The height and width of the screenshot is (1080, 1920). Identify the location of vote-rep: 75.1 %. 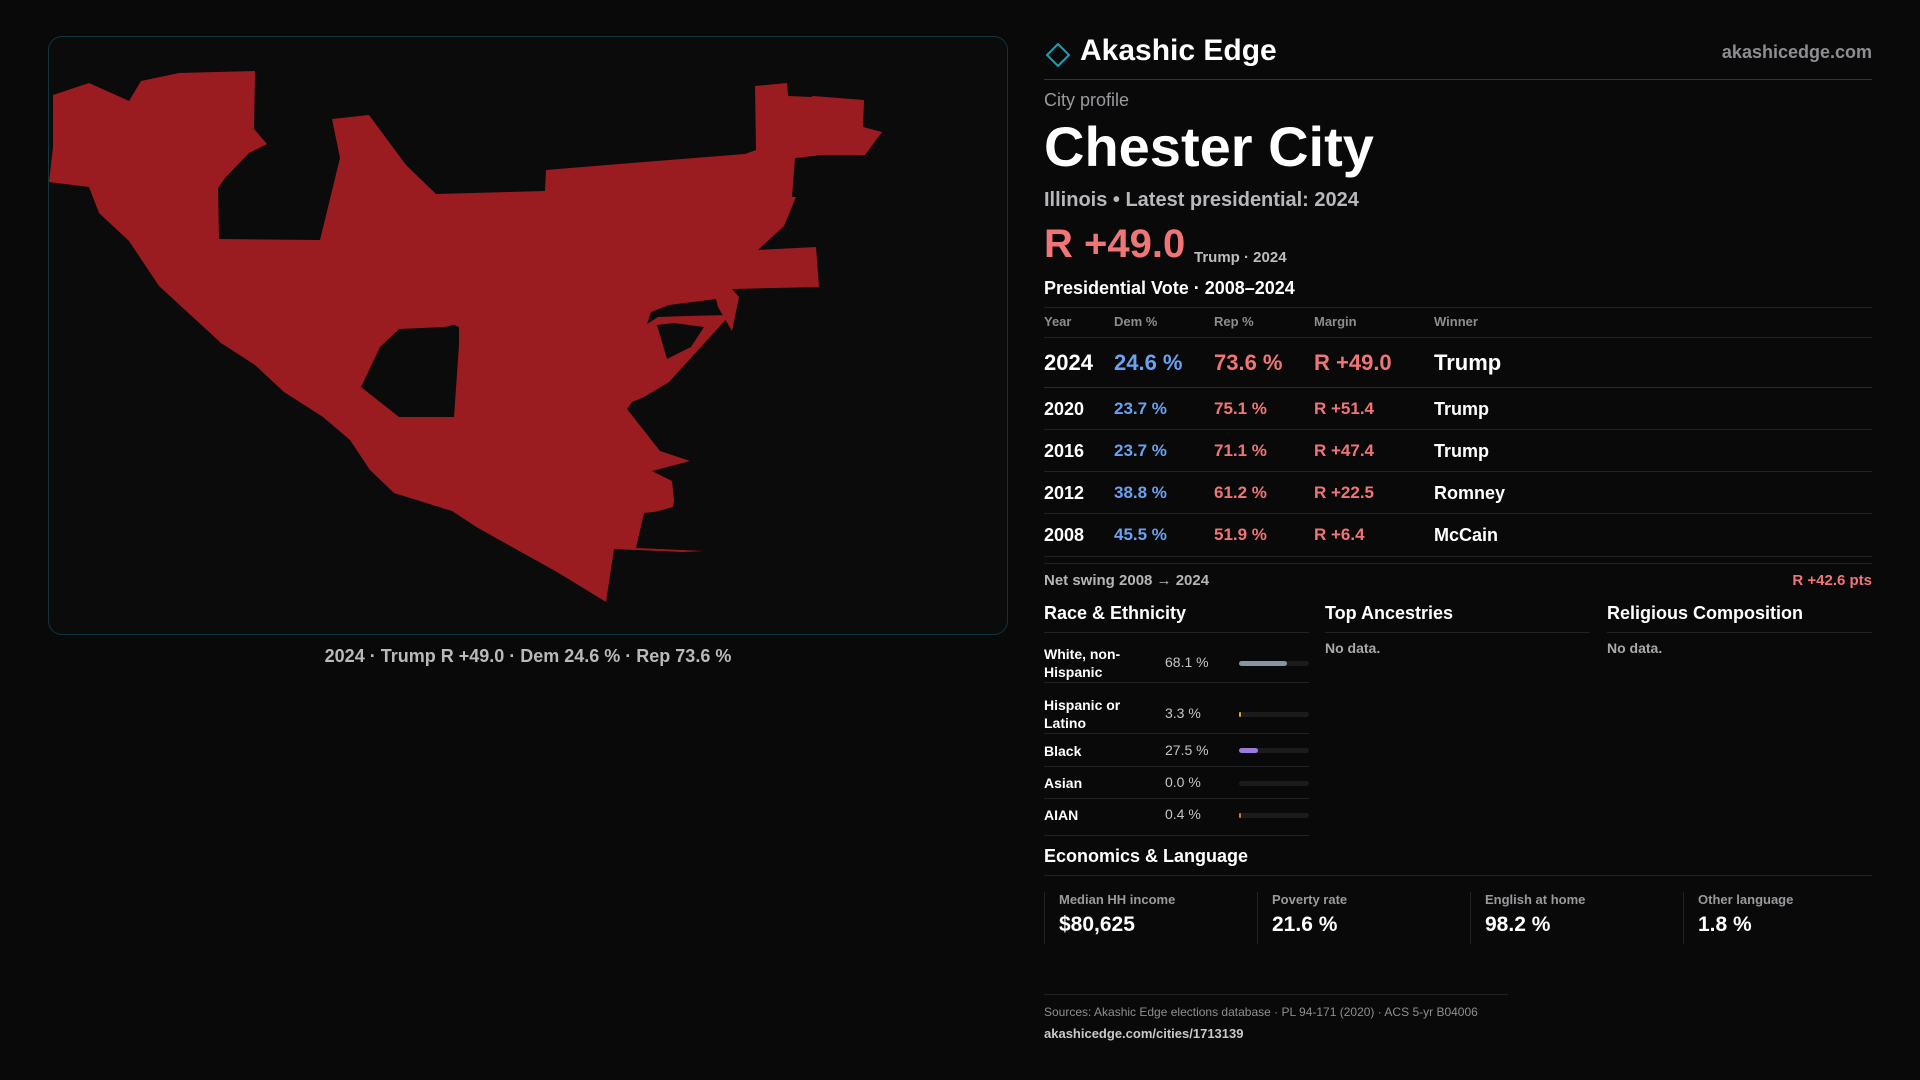
(1240, 408).